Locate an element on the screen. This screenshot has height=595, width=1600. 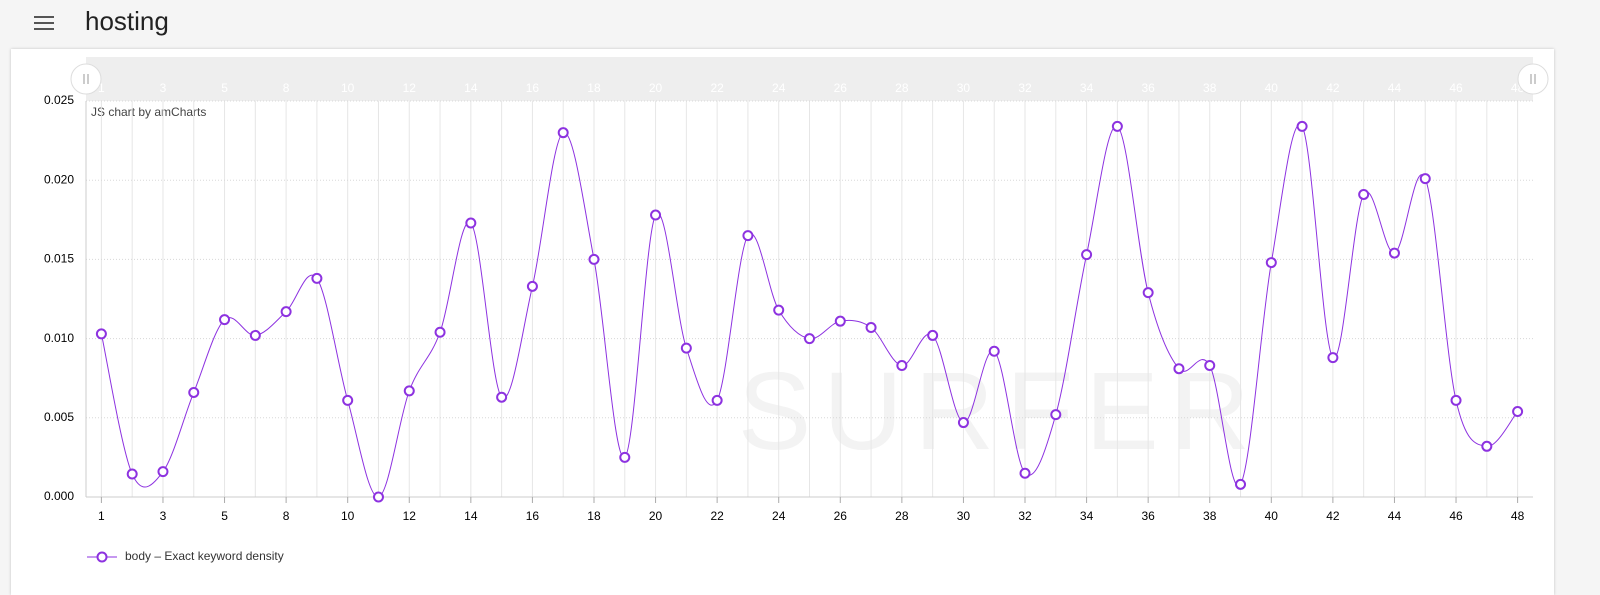
x-tick-label: 3 is located at coordinates (163, 516).